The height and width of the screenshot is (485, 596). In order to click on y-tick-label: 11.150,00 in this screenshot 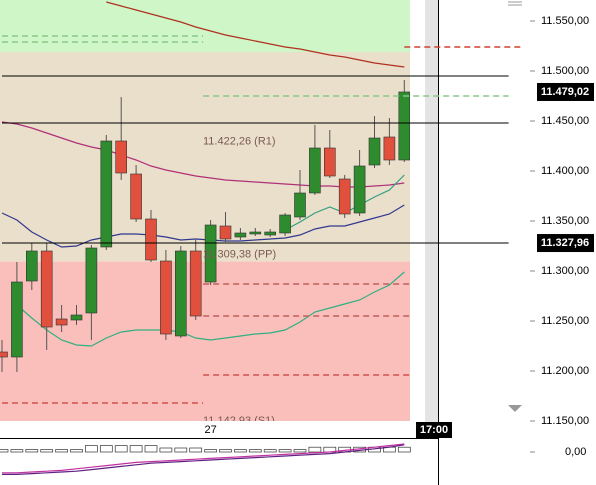, I will do `click(565, 421)`.